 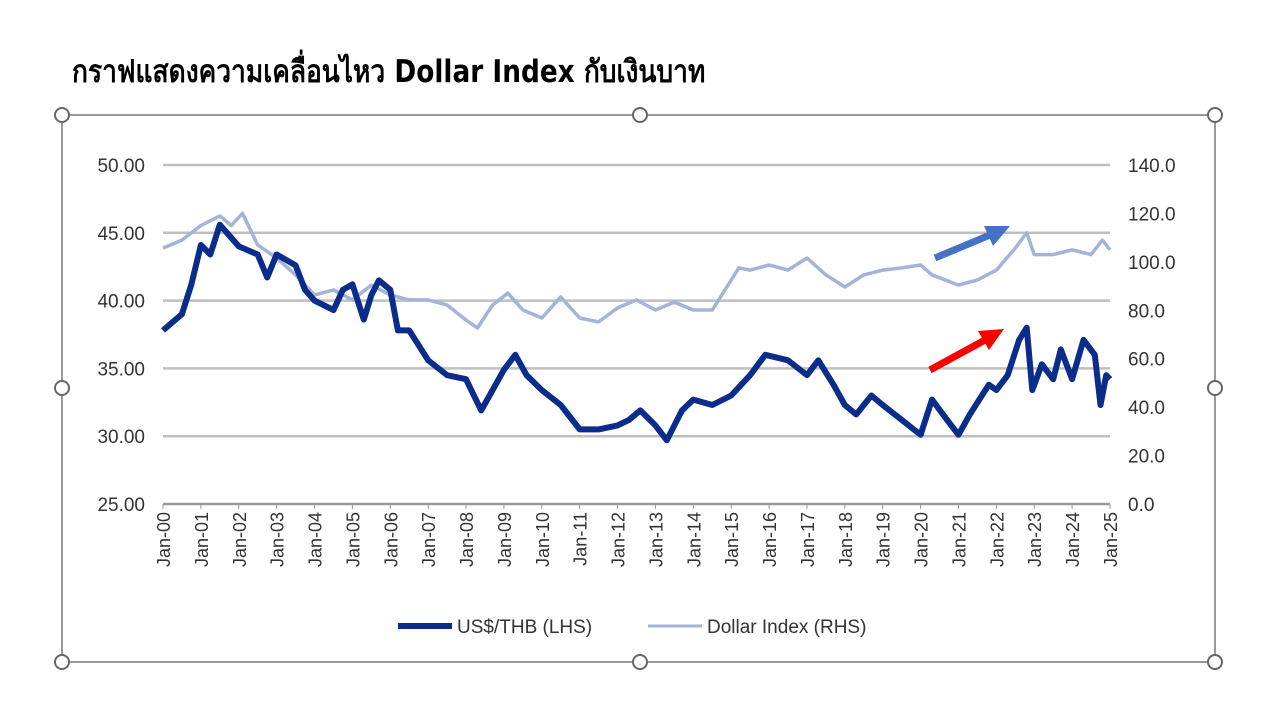 What do you see at coordinates (121, 302) in the screenshot?
I see `y-left-tick-label: 40.00` at bounding box center [121, 302].